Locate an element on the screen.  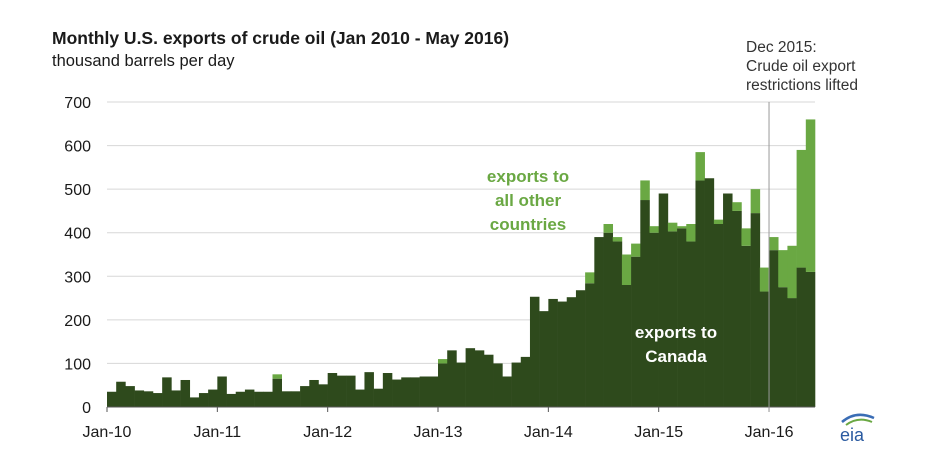
y-tick-label: 200 is located at coordinates (77, 321).